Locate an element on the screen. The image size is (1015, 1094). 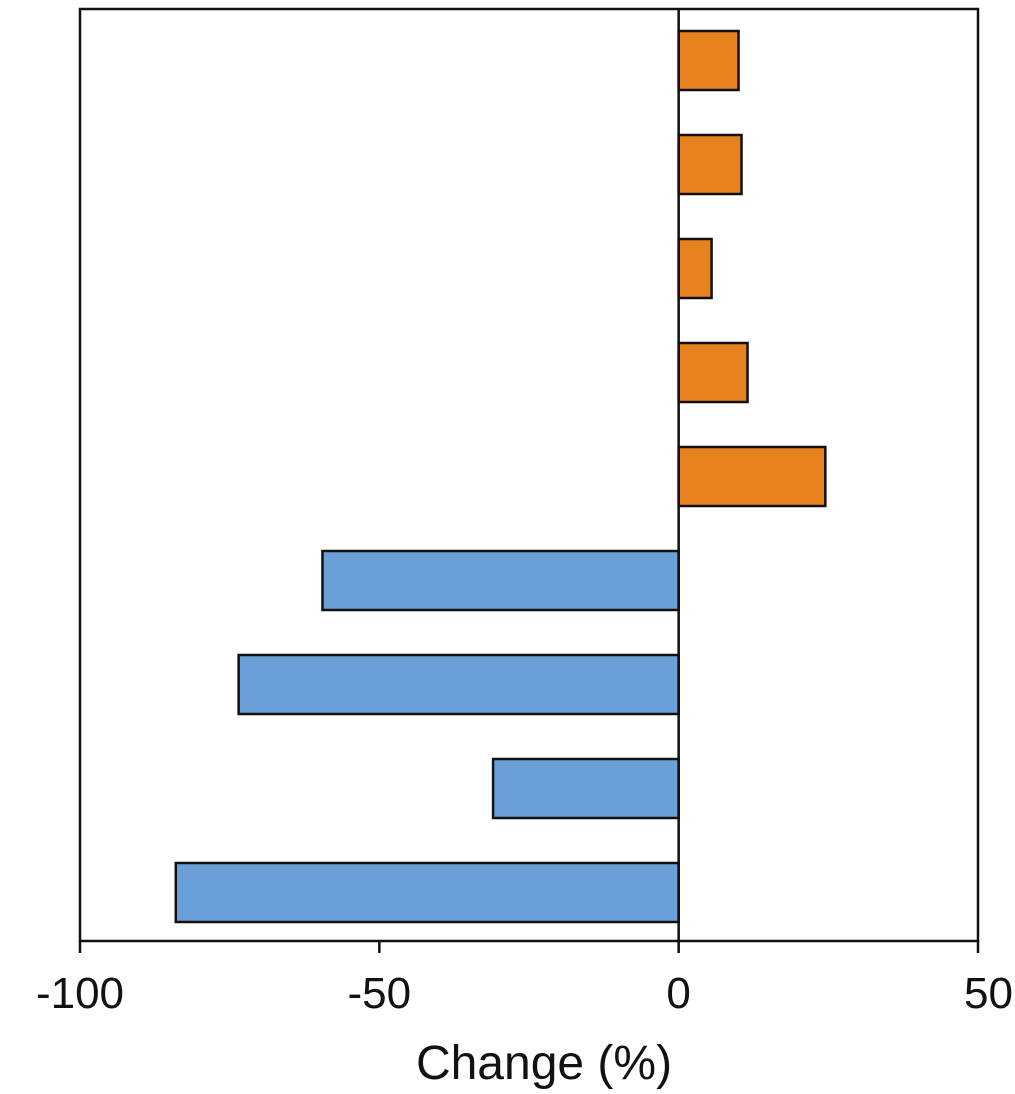
x-tick-label-2: 0 is located at coordinates (678, 993).